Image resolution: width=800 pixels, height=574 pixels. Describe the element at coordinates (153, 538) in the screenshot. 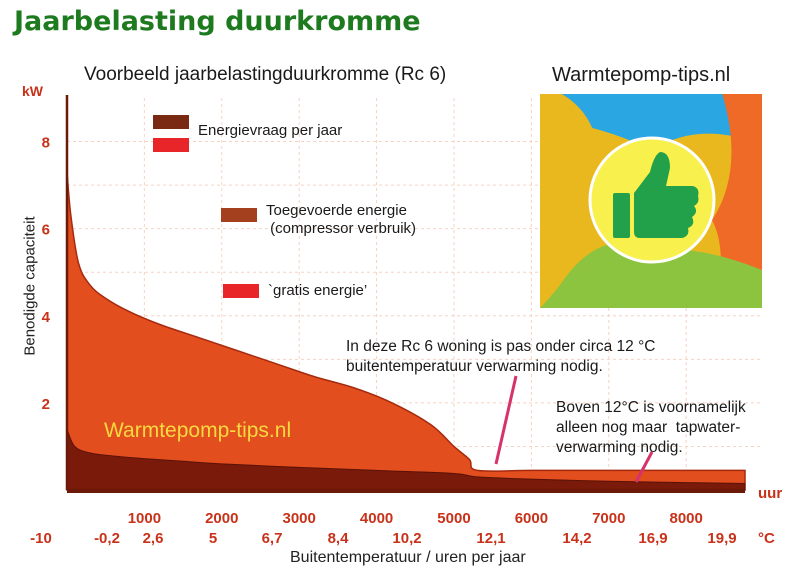

I see `x-temp-tick-label: 2,6` at that location.